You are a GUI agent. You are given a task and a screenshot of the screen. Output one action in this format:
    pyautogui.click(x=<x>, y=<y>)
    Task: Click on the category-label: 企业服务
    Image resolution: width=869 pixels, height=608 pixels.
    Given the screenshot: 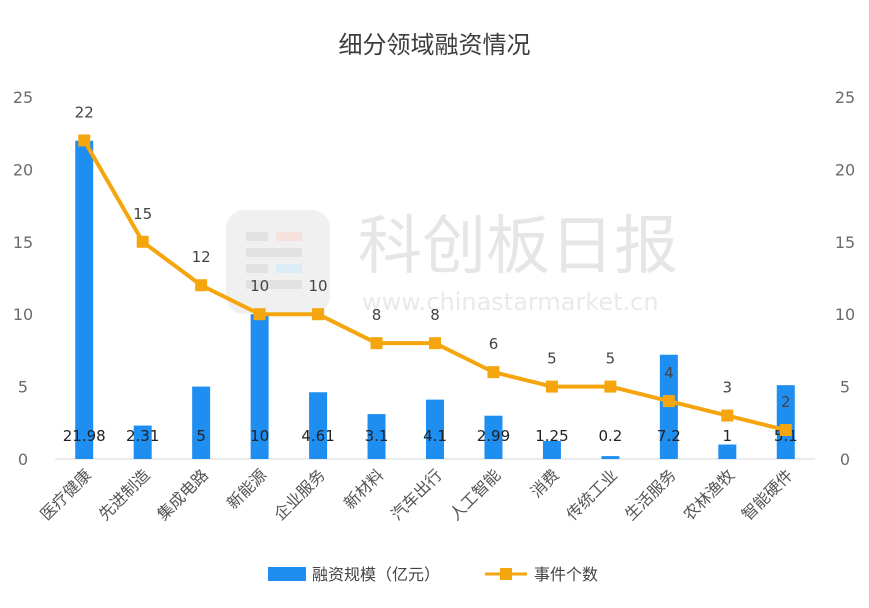 What is the action you would take?
    pyautogui.click(x=299, y=494)
    